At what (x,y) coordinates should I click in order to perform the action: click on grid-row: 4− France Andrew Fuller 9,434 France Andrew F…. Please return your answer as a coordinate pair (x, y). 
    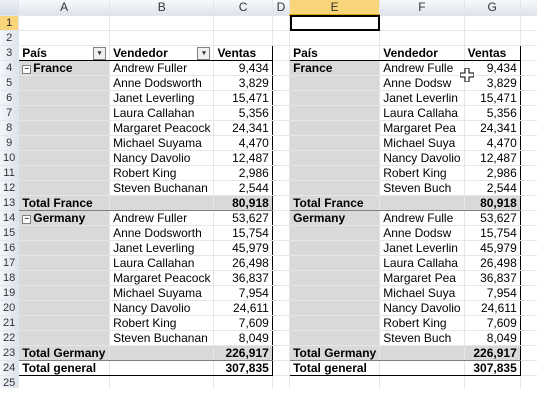
    Looking at the image, I should click on (270, 68).